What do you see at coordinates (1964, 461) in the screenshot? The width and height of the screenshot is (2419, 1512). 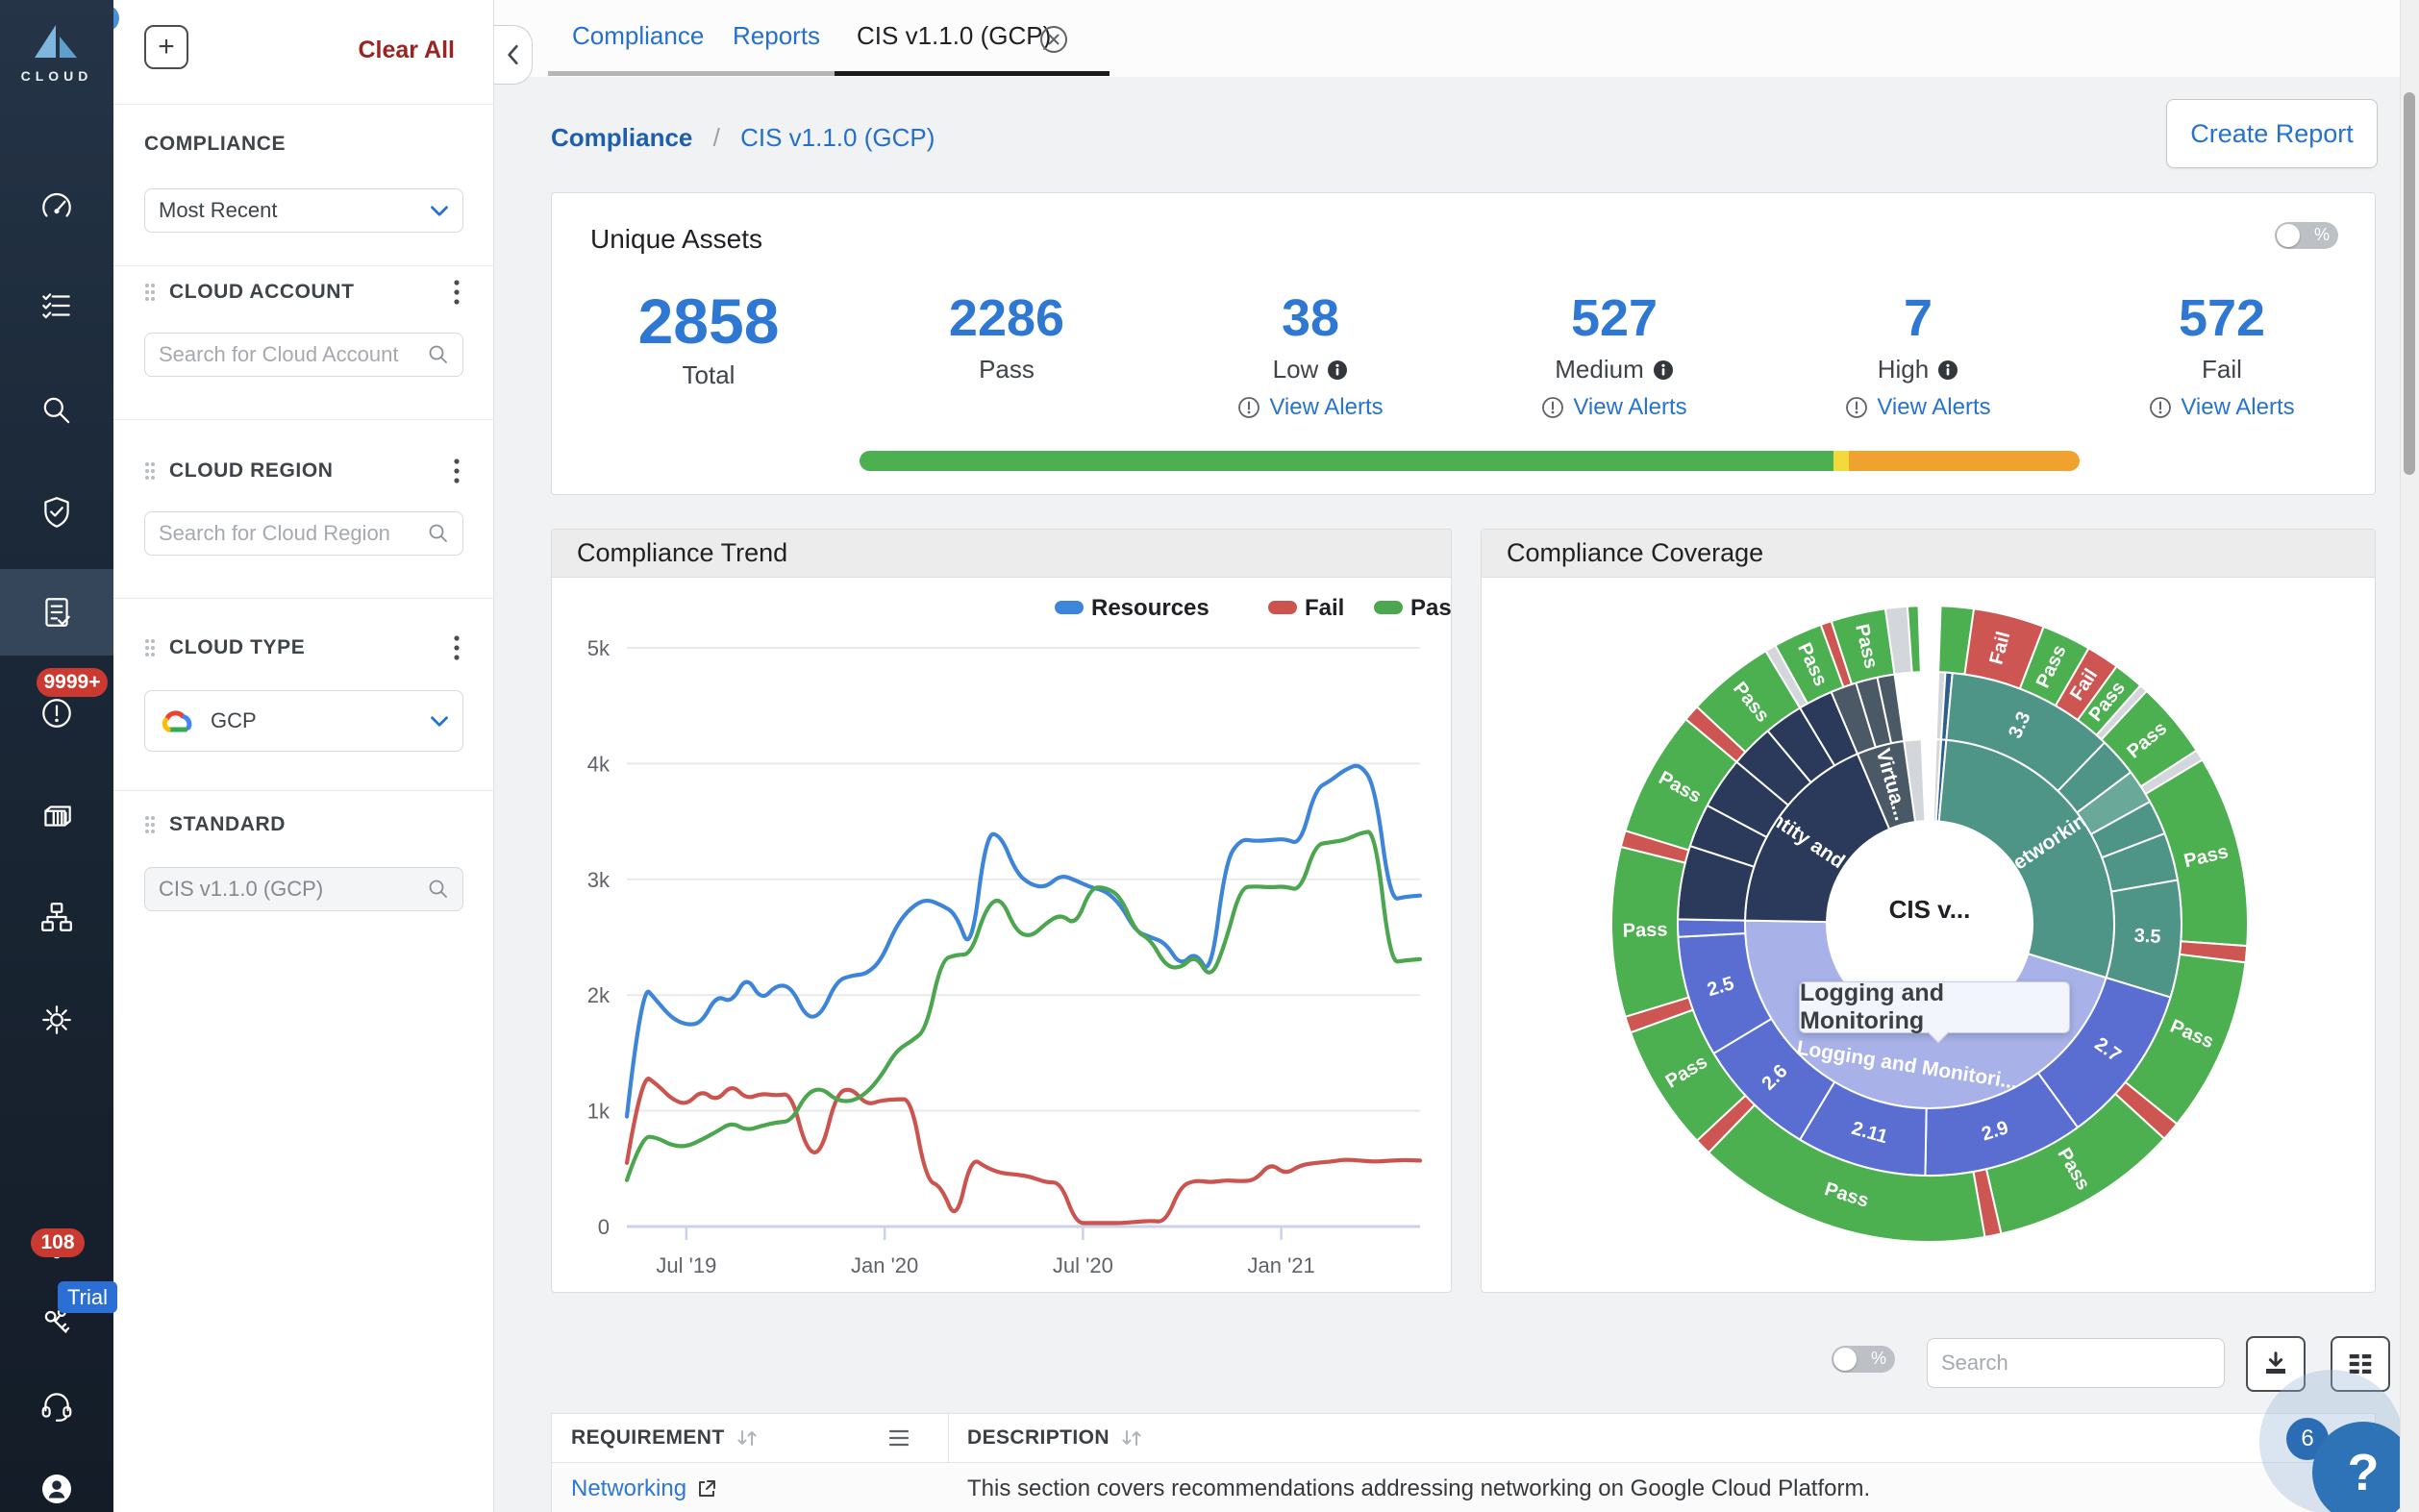 I see `bar-segment-medium` at bounding box center [1964, 461].